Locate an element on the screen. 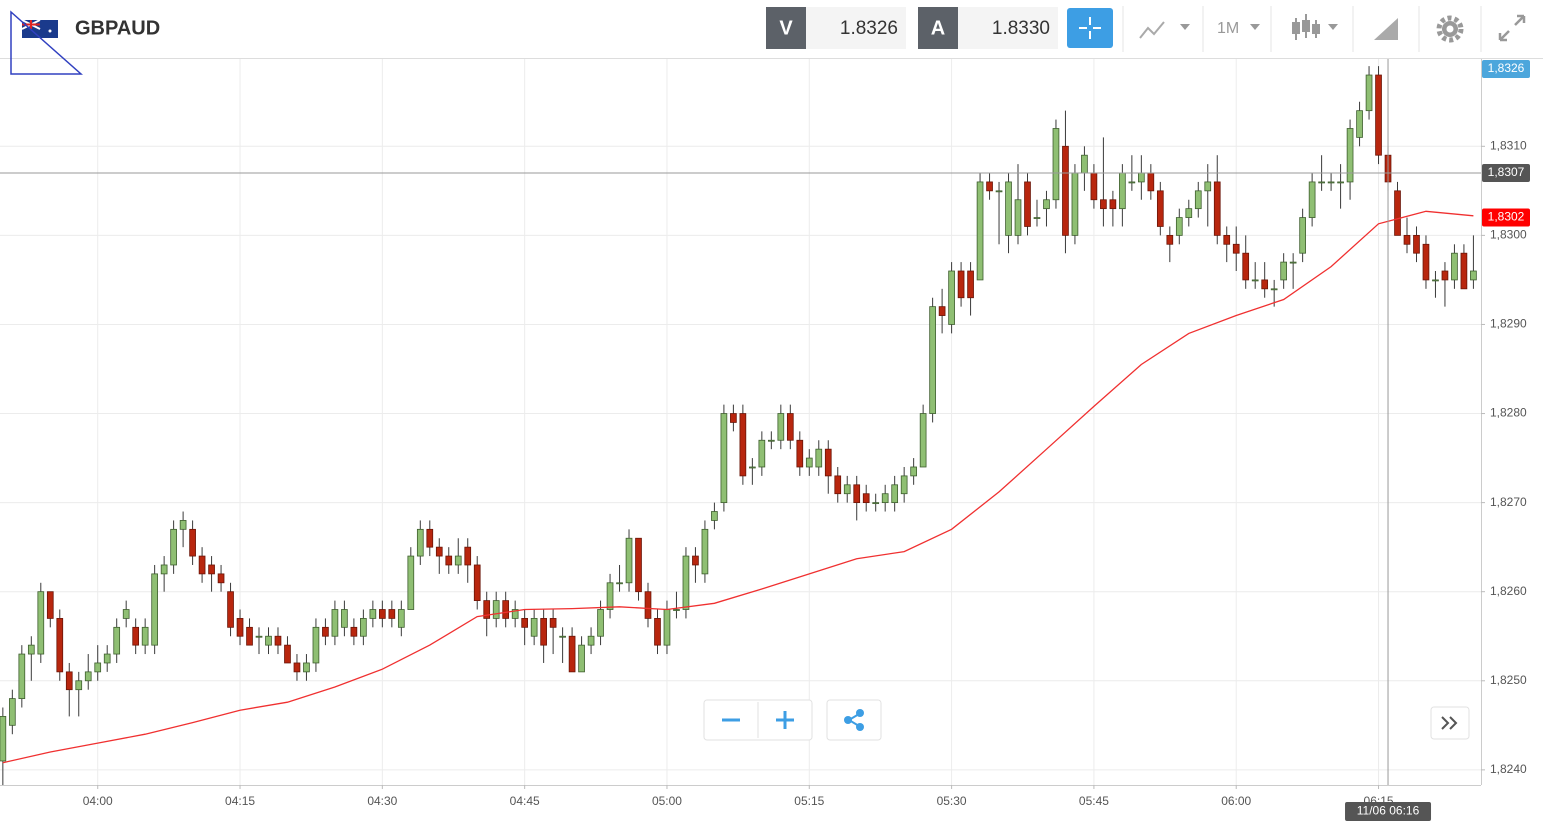 Image resolution: width=1543 pixels, height=824 pixels. x-tick-label: 04:00 is located at coordinates (98, 801).